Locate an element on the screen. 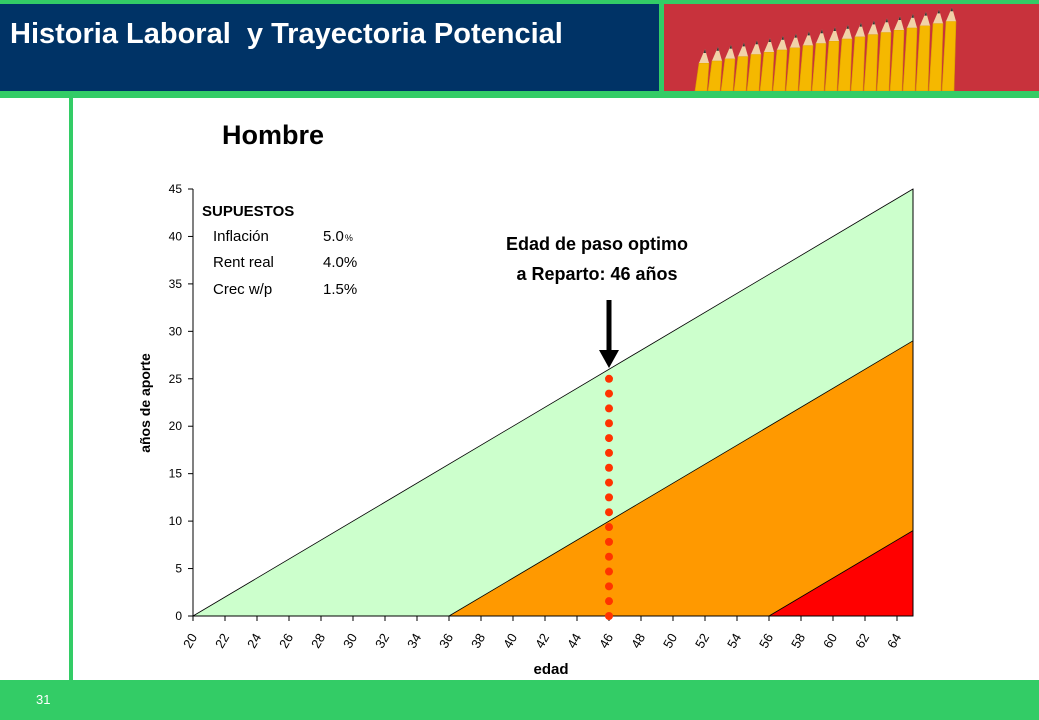 The image size is (1039, 720). x-tick-label: 24 is located at coordinates (254, 641).